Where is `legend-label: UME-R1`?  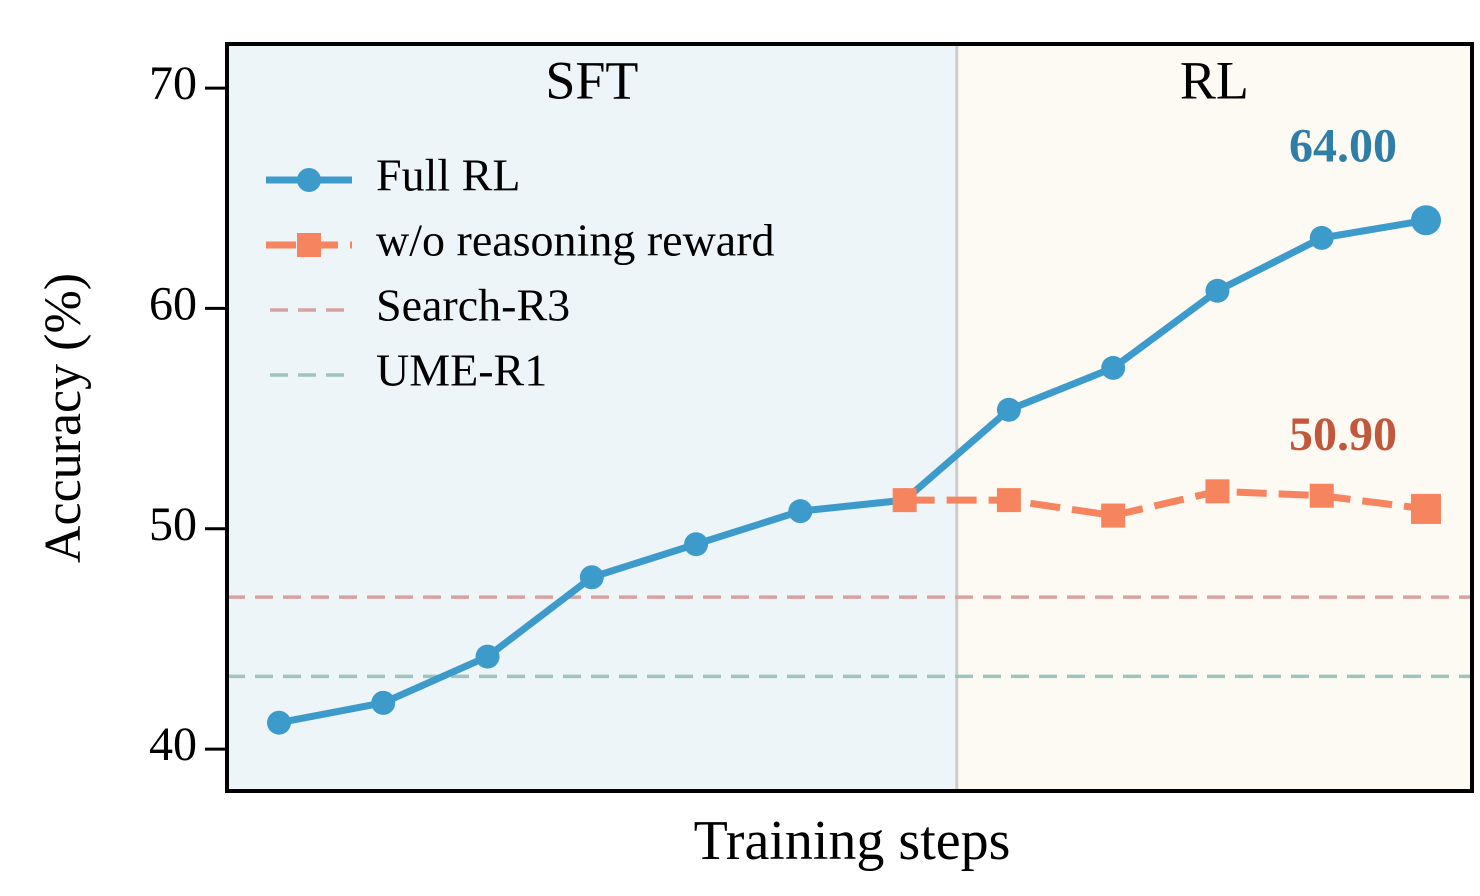
legend-label: UME-R1 is located at coordinates (461, 370).